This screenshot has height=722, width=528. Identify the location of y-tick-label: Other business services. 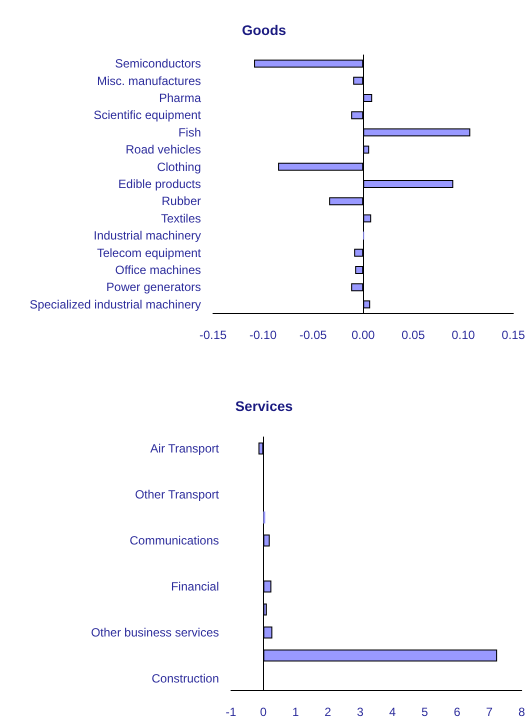
(154, 633).